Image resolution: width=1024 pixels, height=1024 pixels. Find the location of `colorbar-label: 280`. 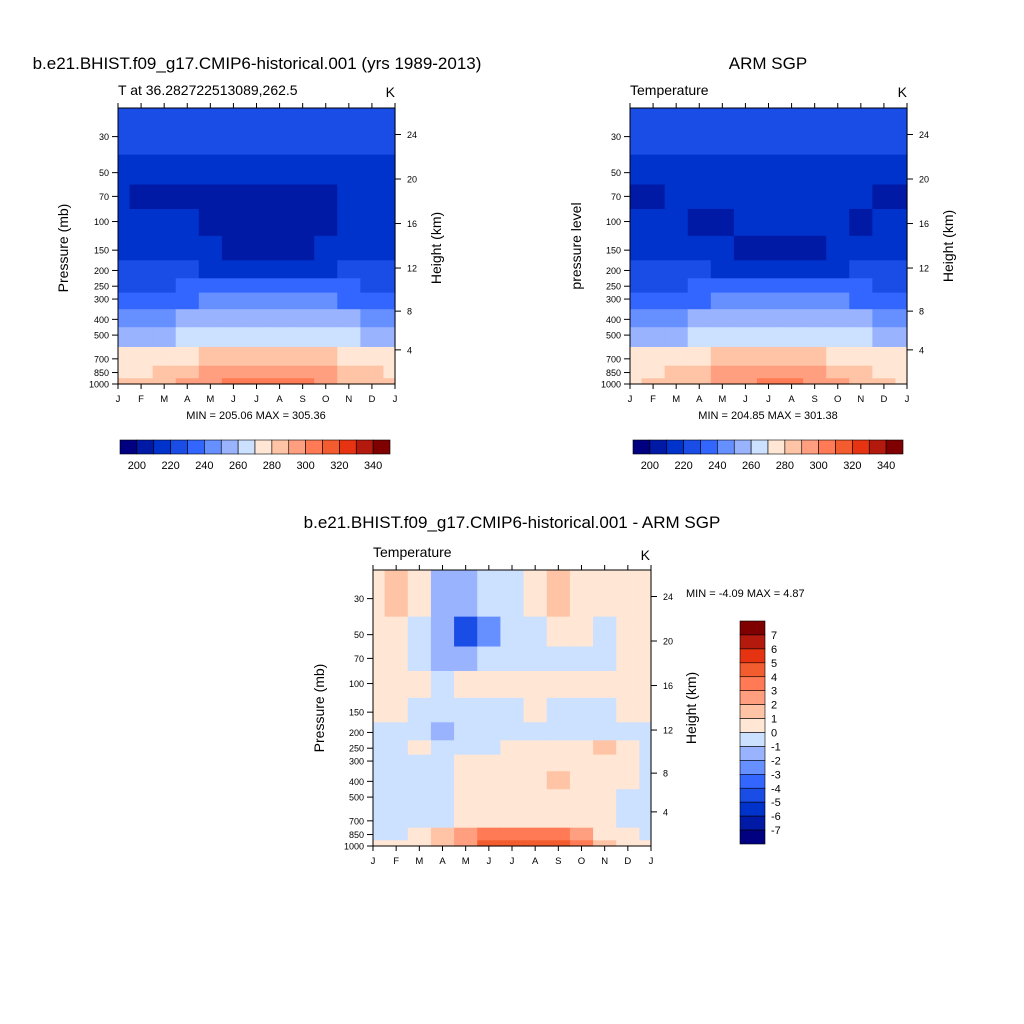

colorbar-label: 280 is located at coordinates (272, 466).